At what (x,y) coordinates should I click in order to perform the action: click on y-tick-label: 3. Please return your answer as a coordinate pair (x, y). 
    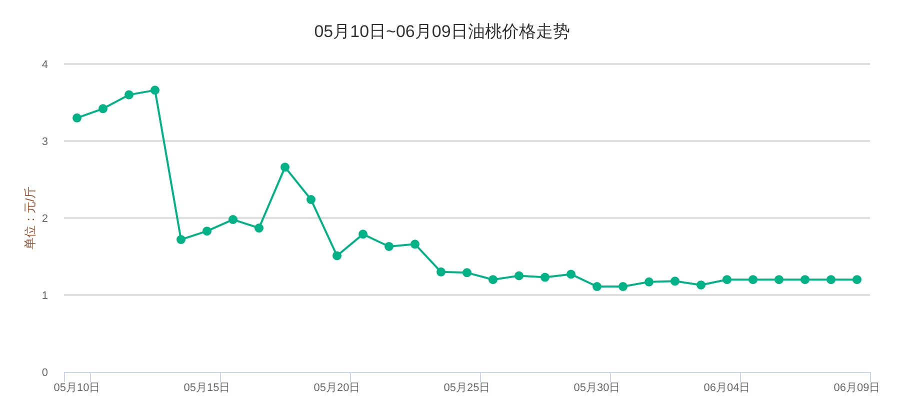
    Looking at the image, I should click on (45, 142).